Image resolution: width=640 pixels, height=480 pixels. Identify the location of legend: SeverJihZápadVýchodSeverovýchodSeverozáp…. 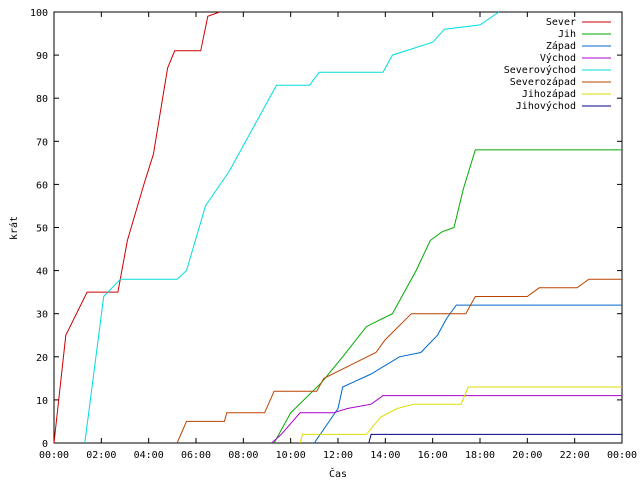
(557, 64).